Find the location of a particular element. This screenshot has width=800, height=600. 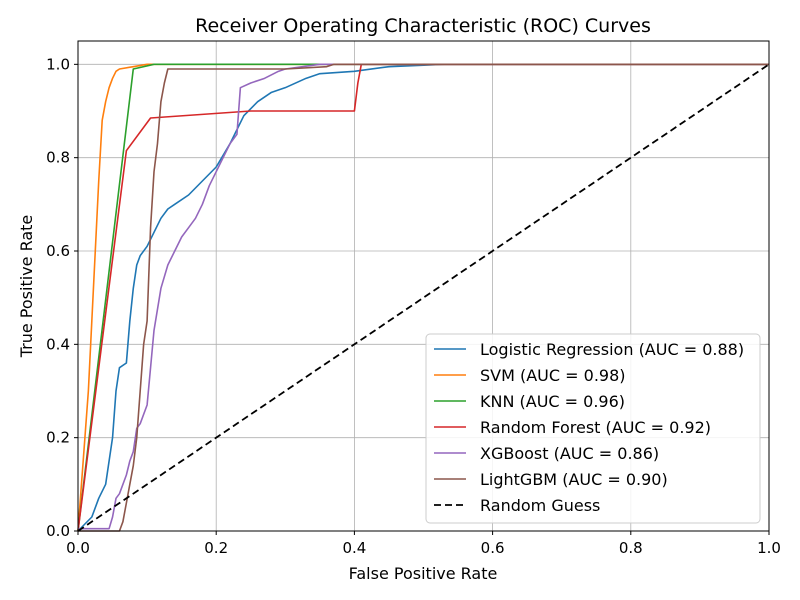

y-tick-label: 0.8 is located at coordinates (58, 158).